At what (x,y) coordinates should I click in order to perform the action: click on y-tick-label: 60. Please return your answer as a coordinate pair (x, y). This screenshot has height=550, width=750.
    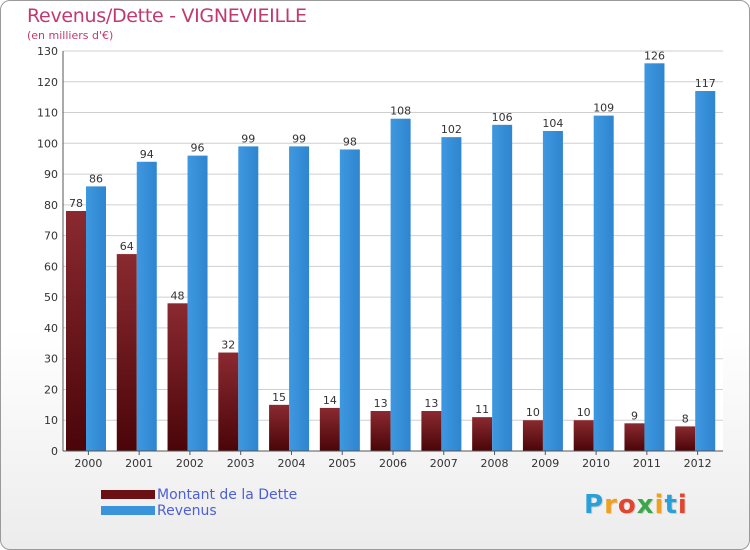
    Looking at the image, I should click on (51, 266).